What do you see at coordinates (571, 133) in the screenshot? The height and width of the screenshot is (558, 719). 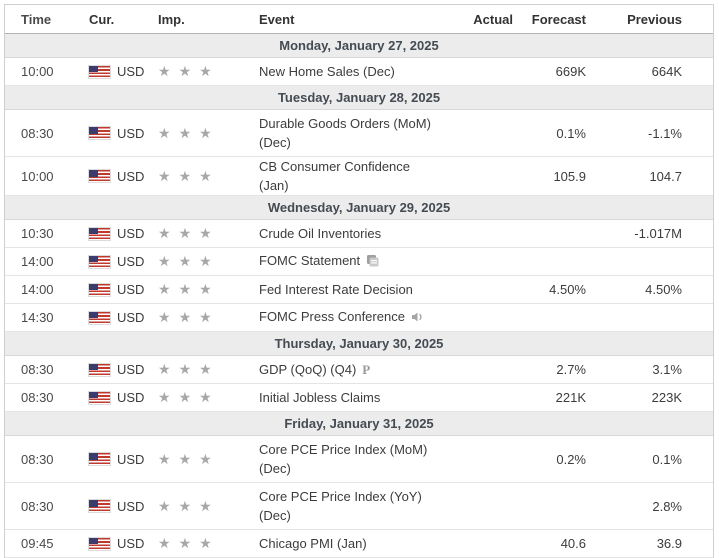 I see `forecast-value: 0.1%` at bounding box center [571, 133].